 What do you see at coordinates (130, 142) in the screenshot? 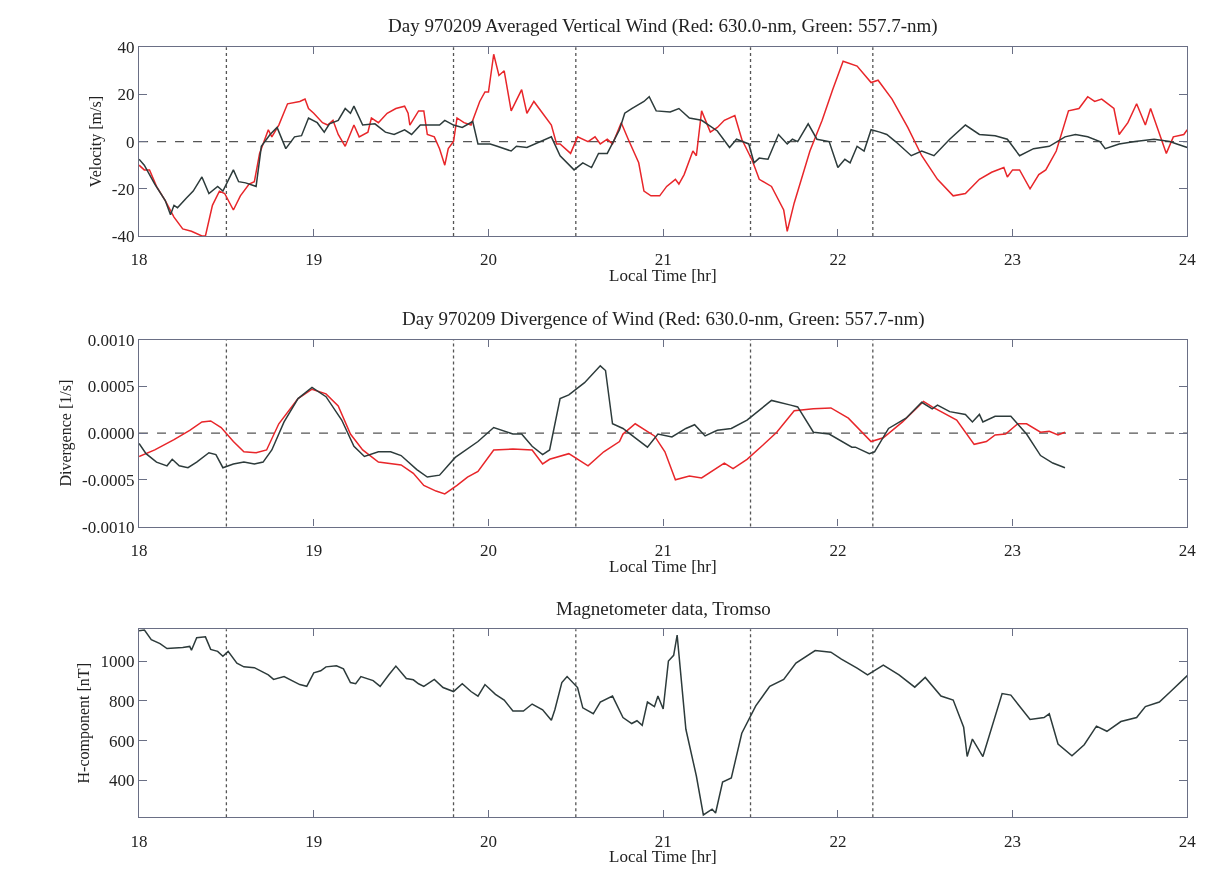
I see `y-tick-label: 0` at bounding box center [130, 142].